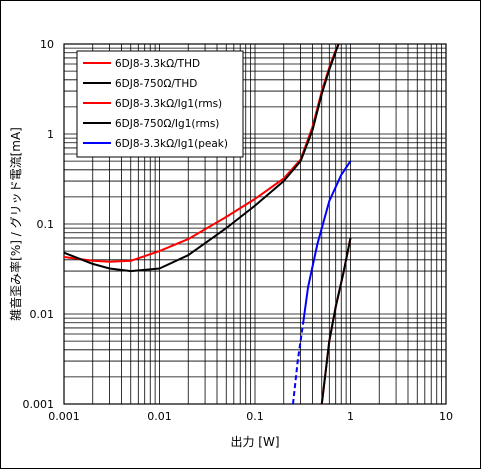 This screenshot has width=481, height=469. What do you see at coordinates (168, 104) in the screenshot?
I see `legend-label: 6DJ8-3.3kΩ/Ig1(rms)` at bounding box center [168, 104].